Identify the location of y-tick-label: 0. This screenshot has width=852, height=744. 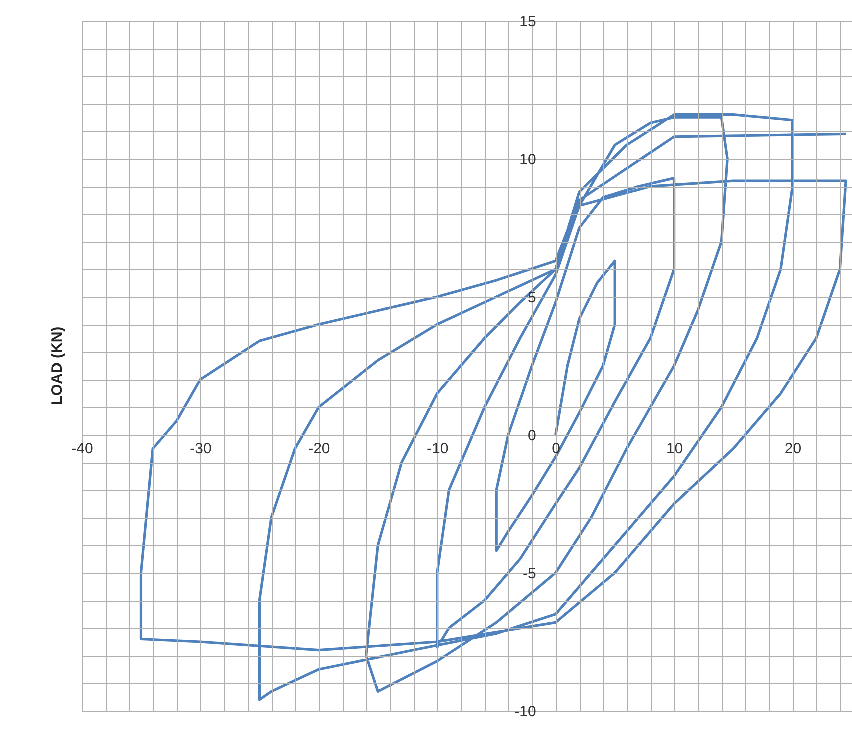
(532, 436).